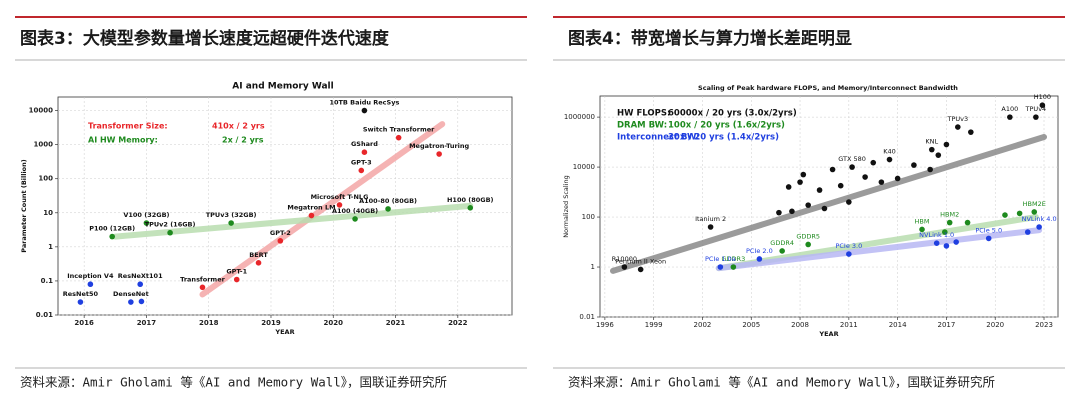 Image resolution: width=1080 pixels, height=407 pixels. I want to click on x-tick-label: 2019, so click(271, 323).